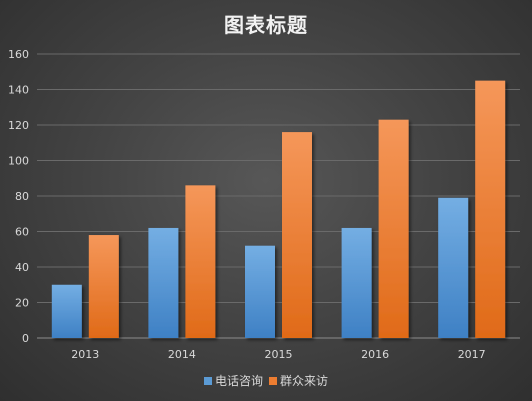  Describe the element at coordinates (490, 209) in the screenshot. I see `bar-series-2-2017` at that location.